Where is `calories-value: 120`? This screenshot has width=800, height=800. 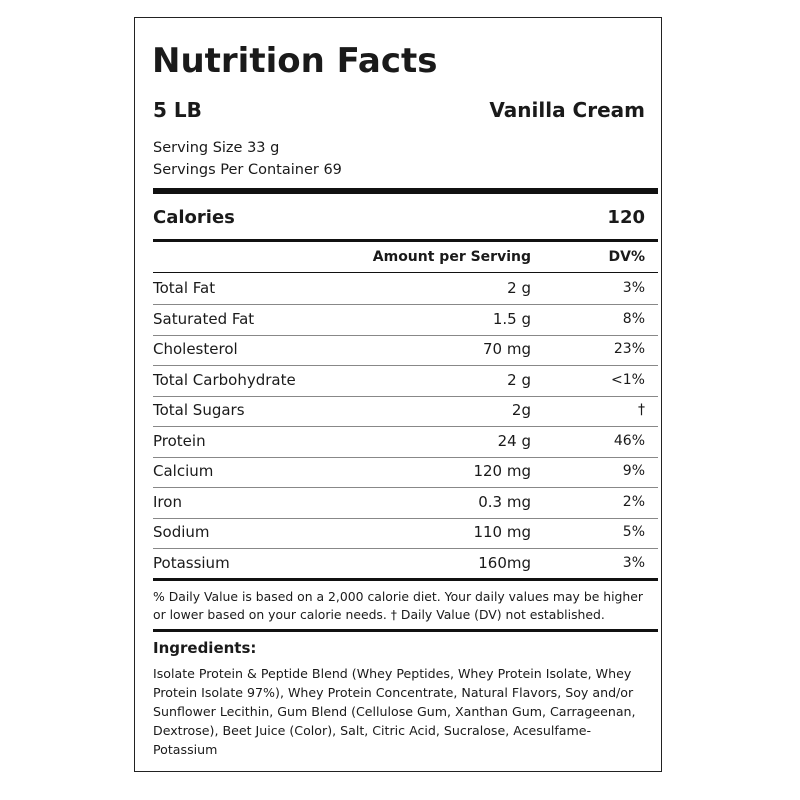 calories-value: 120 is located at coordinates (626, 217).